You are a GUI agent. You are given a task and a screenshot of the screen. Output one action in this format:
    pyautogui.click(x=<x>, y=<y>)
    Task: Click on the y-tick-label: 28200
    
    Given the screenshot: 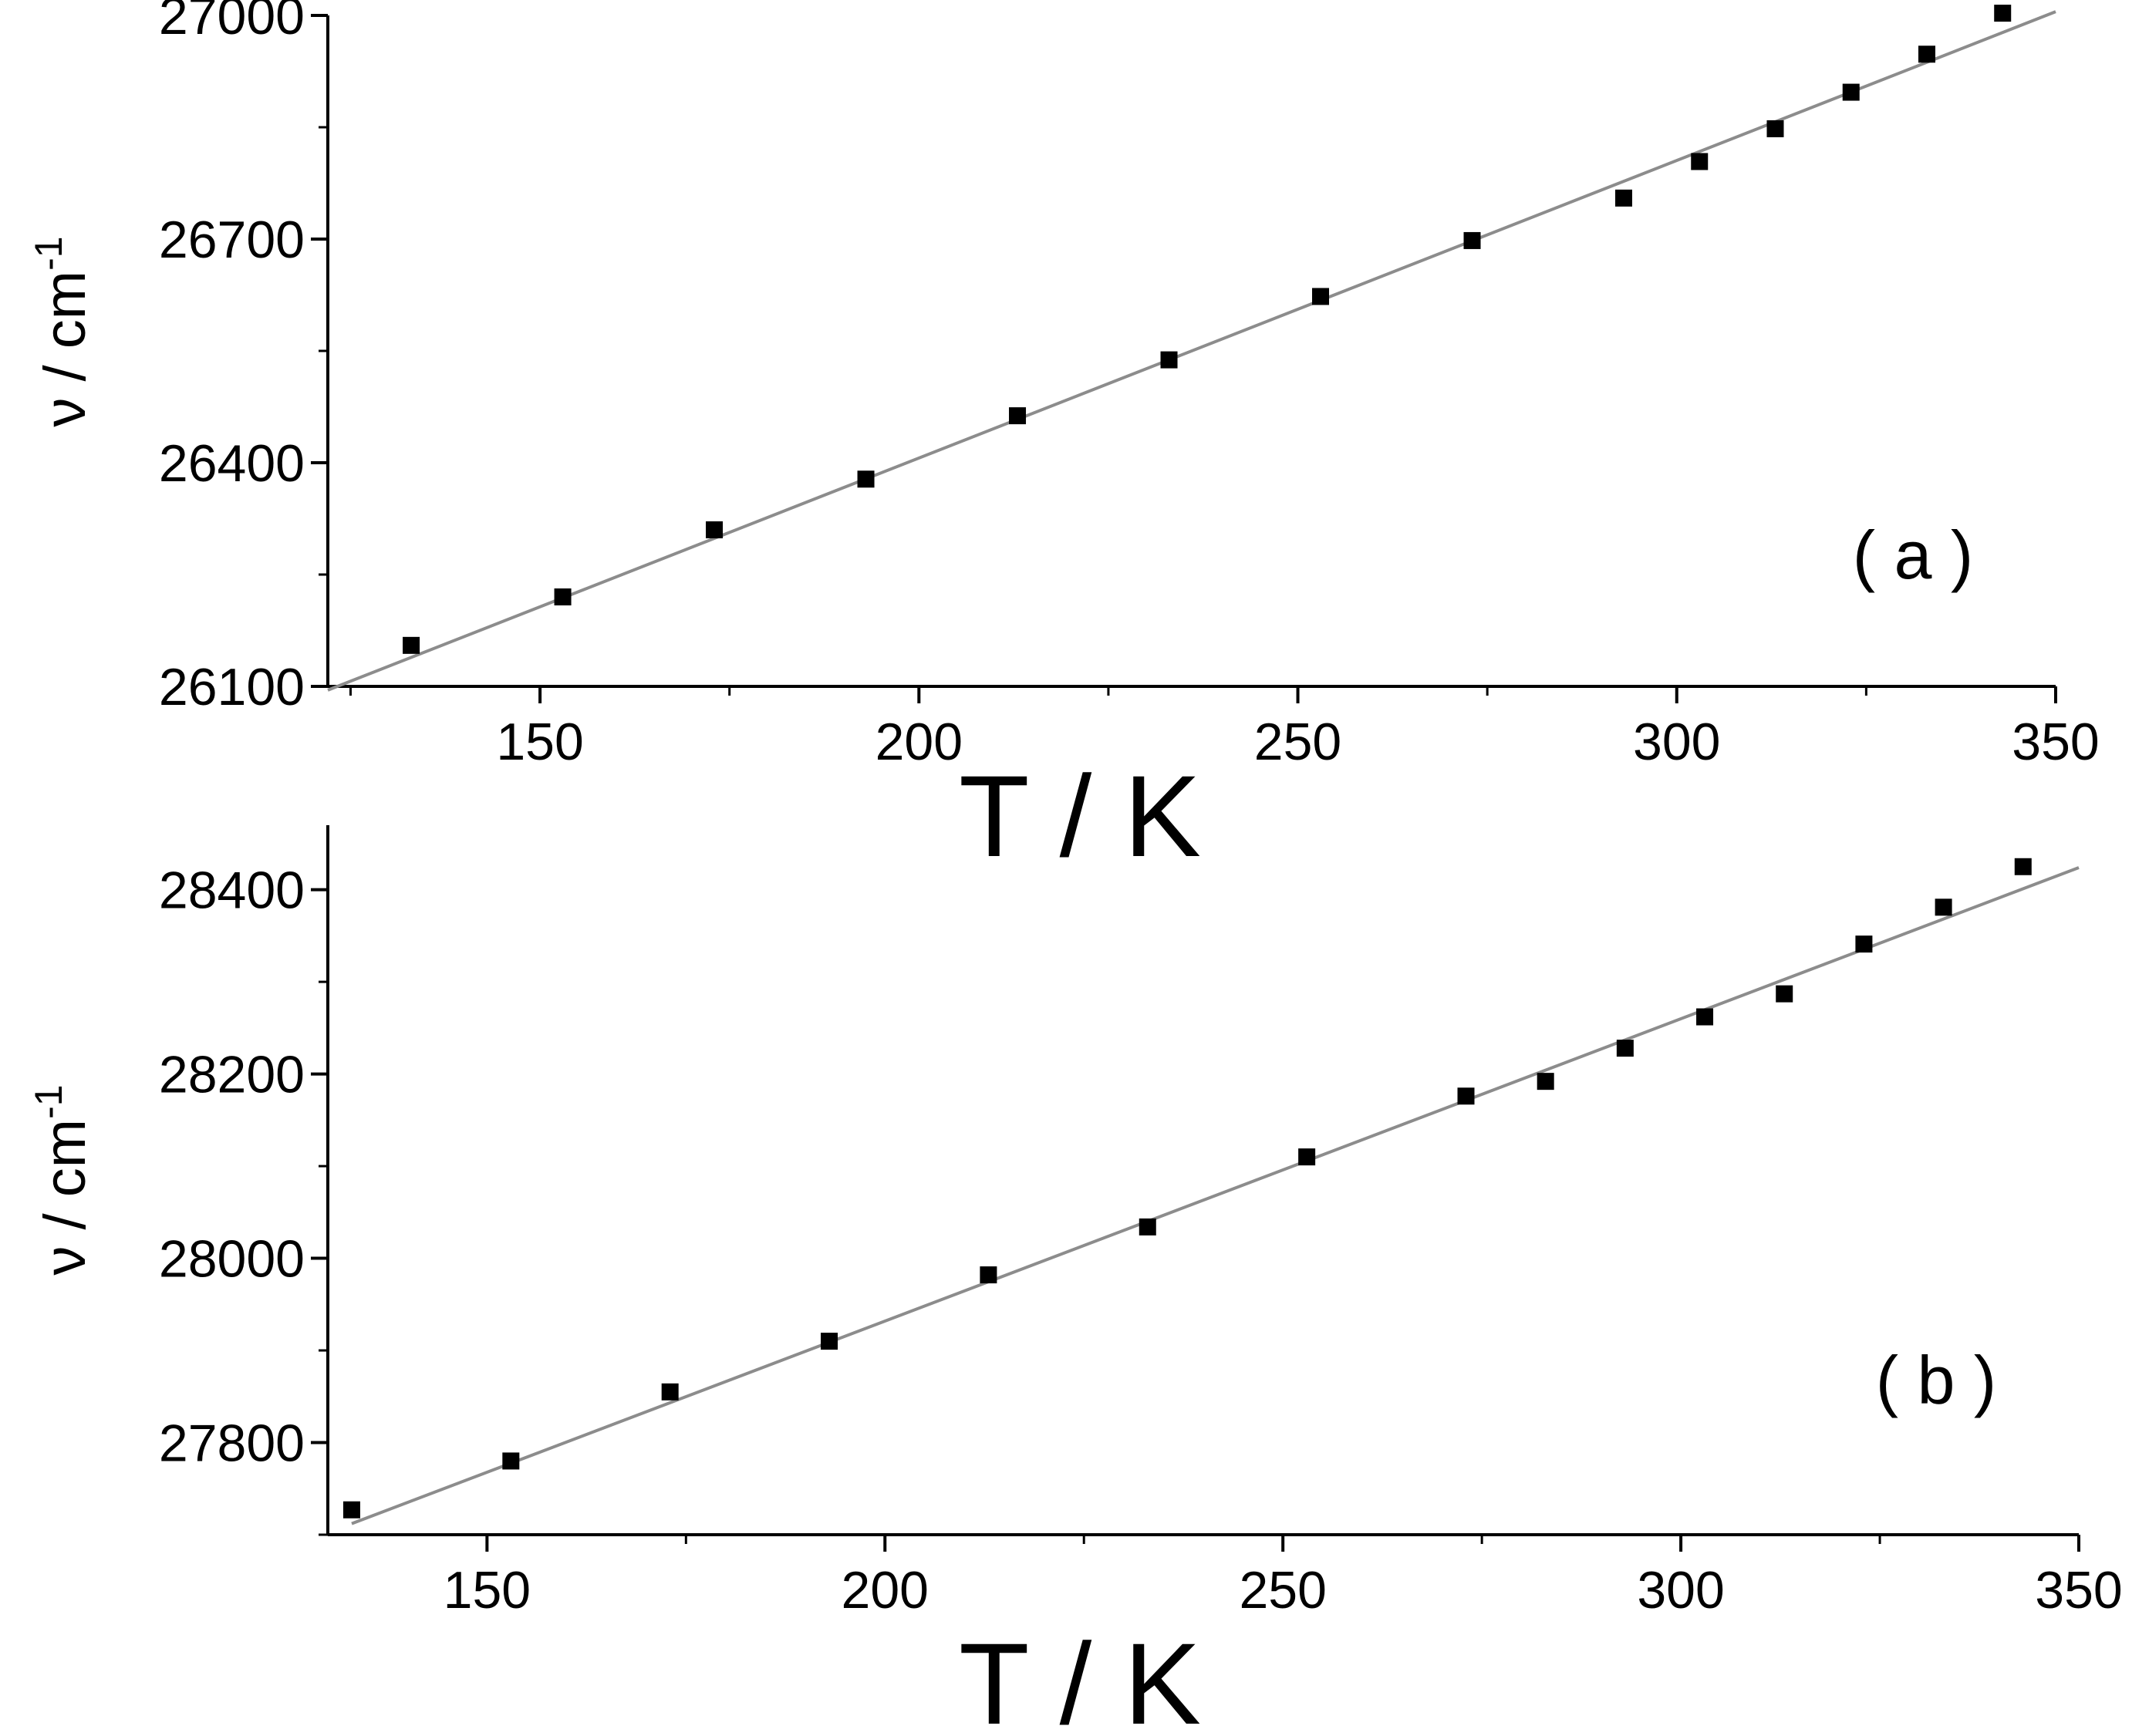 What is the action you would take?
    pyautogui.click(x=232, y=1075)
    